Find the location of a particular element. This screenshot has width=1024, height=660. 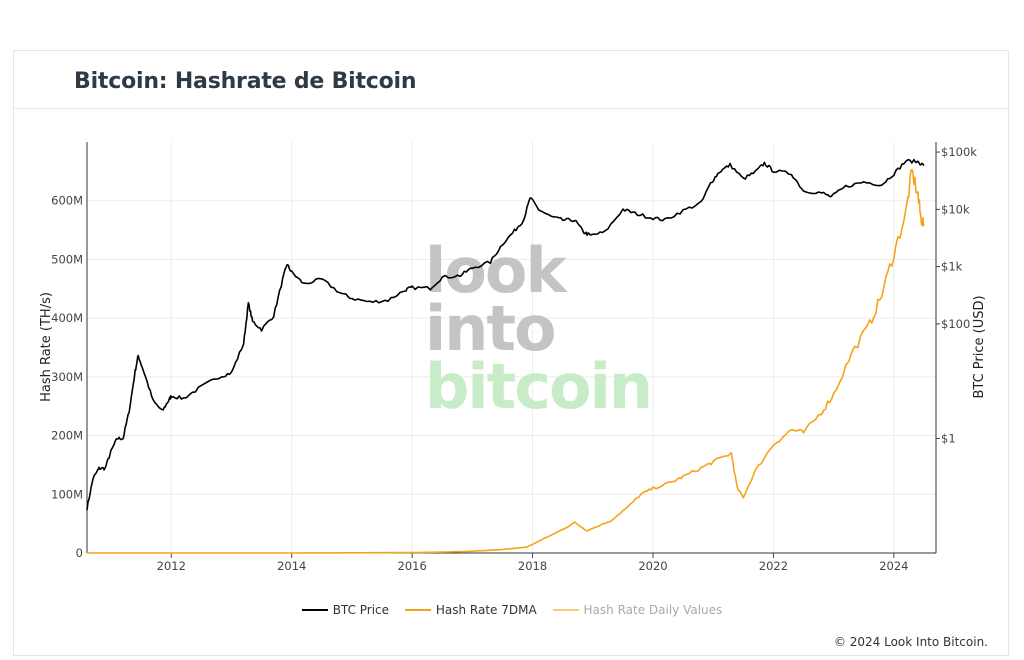

legend-swatch-hash-rate-7dma is located at coordinates (417, 610).